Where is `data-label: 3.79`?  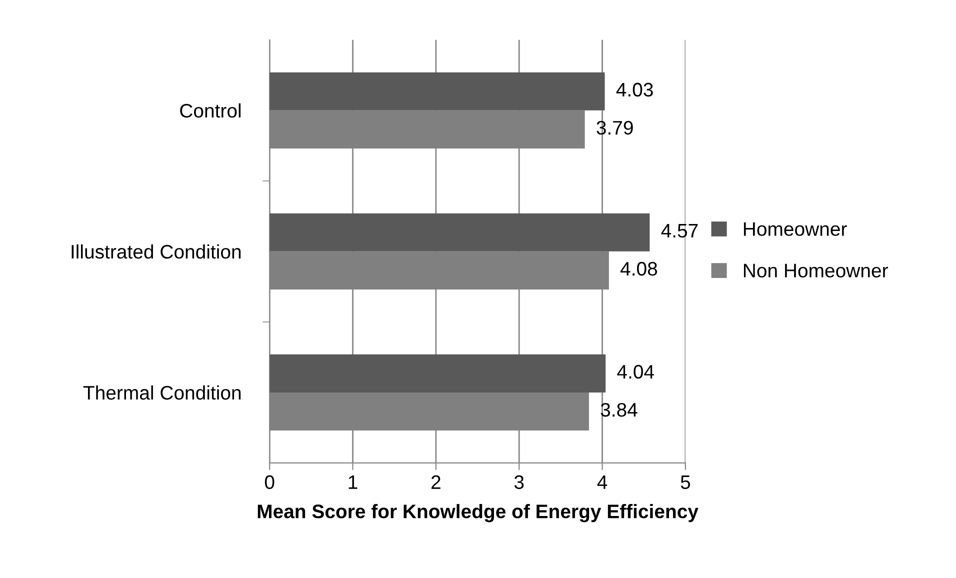
data-label: 3.79 is located at coordinates (614, 127).